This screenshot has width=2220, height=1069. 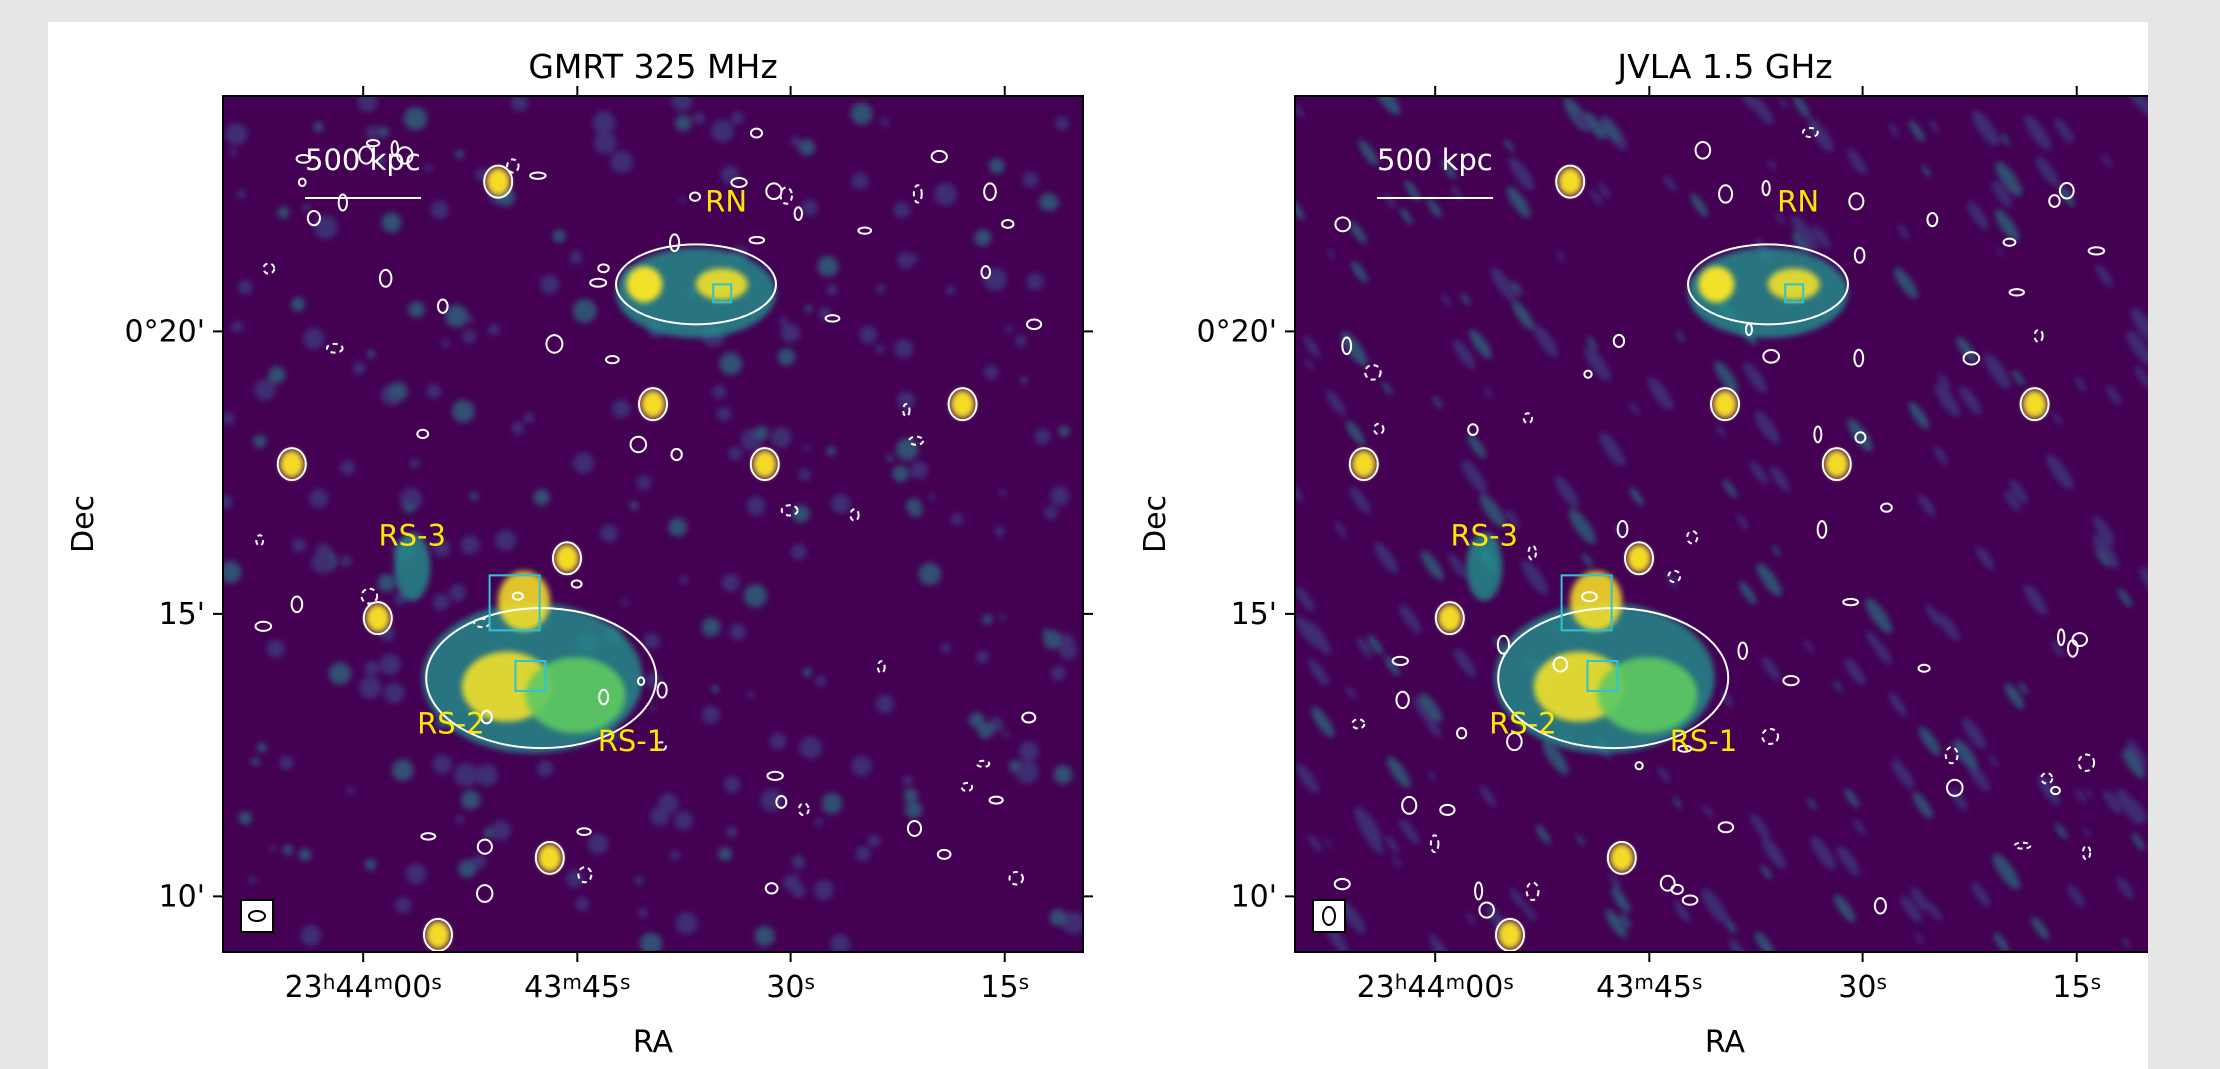 What do you see at coordinates (363, 987) in the screenshot?
I see `x-tick-label: 23h44m00s` at bounding box center [363, 987].